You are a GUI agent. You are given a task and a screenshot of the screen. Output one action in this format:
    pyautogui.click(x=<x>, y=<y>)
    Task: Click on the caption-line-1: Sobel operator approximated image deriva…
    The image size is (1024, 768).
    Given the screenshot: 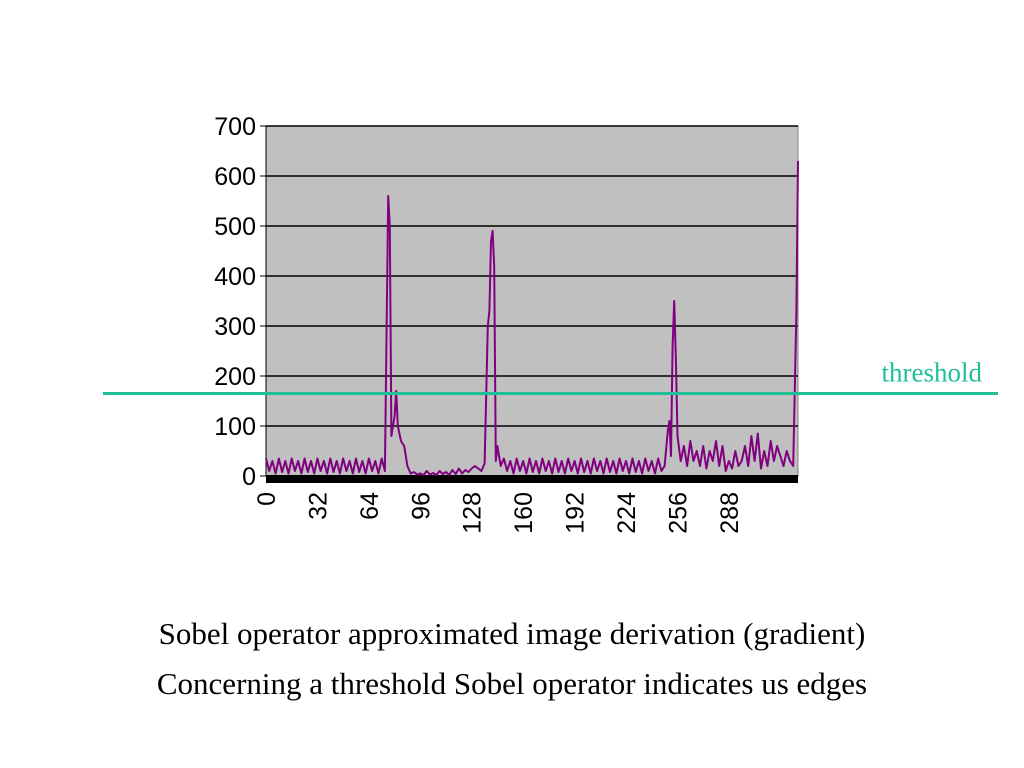 What is the action you would take?
    pyautogui.click(x=512, y=633)
    